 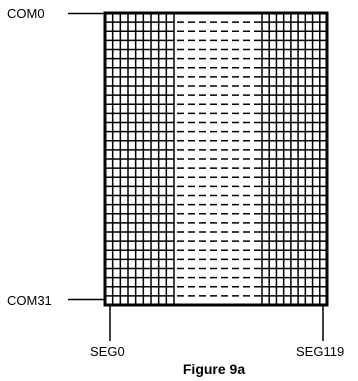 I want to click on figure-caption-text: Figure 9a, so click(x=214, y=369).